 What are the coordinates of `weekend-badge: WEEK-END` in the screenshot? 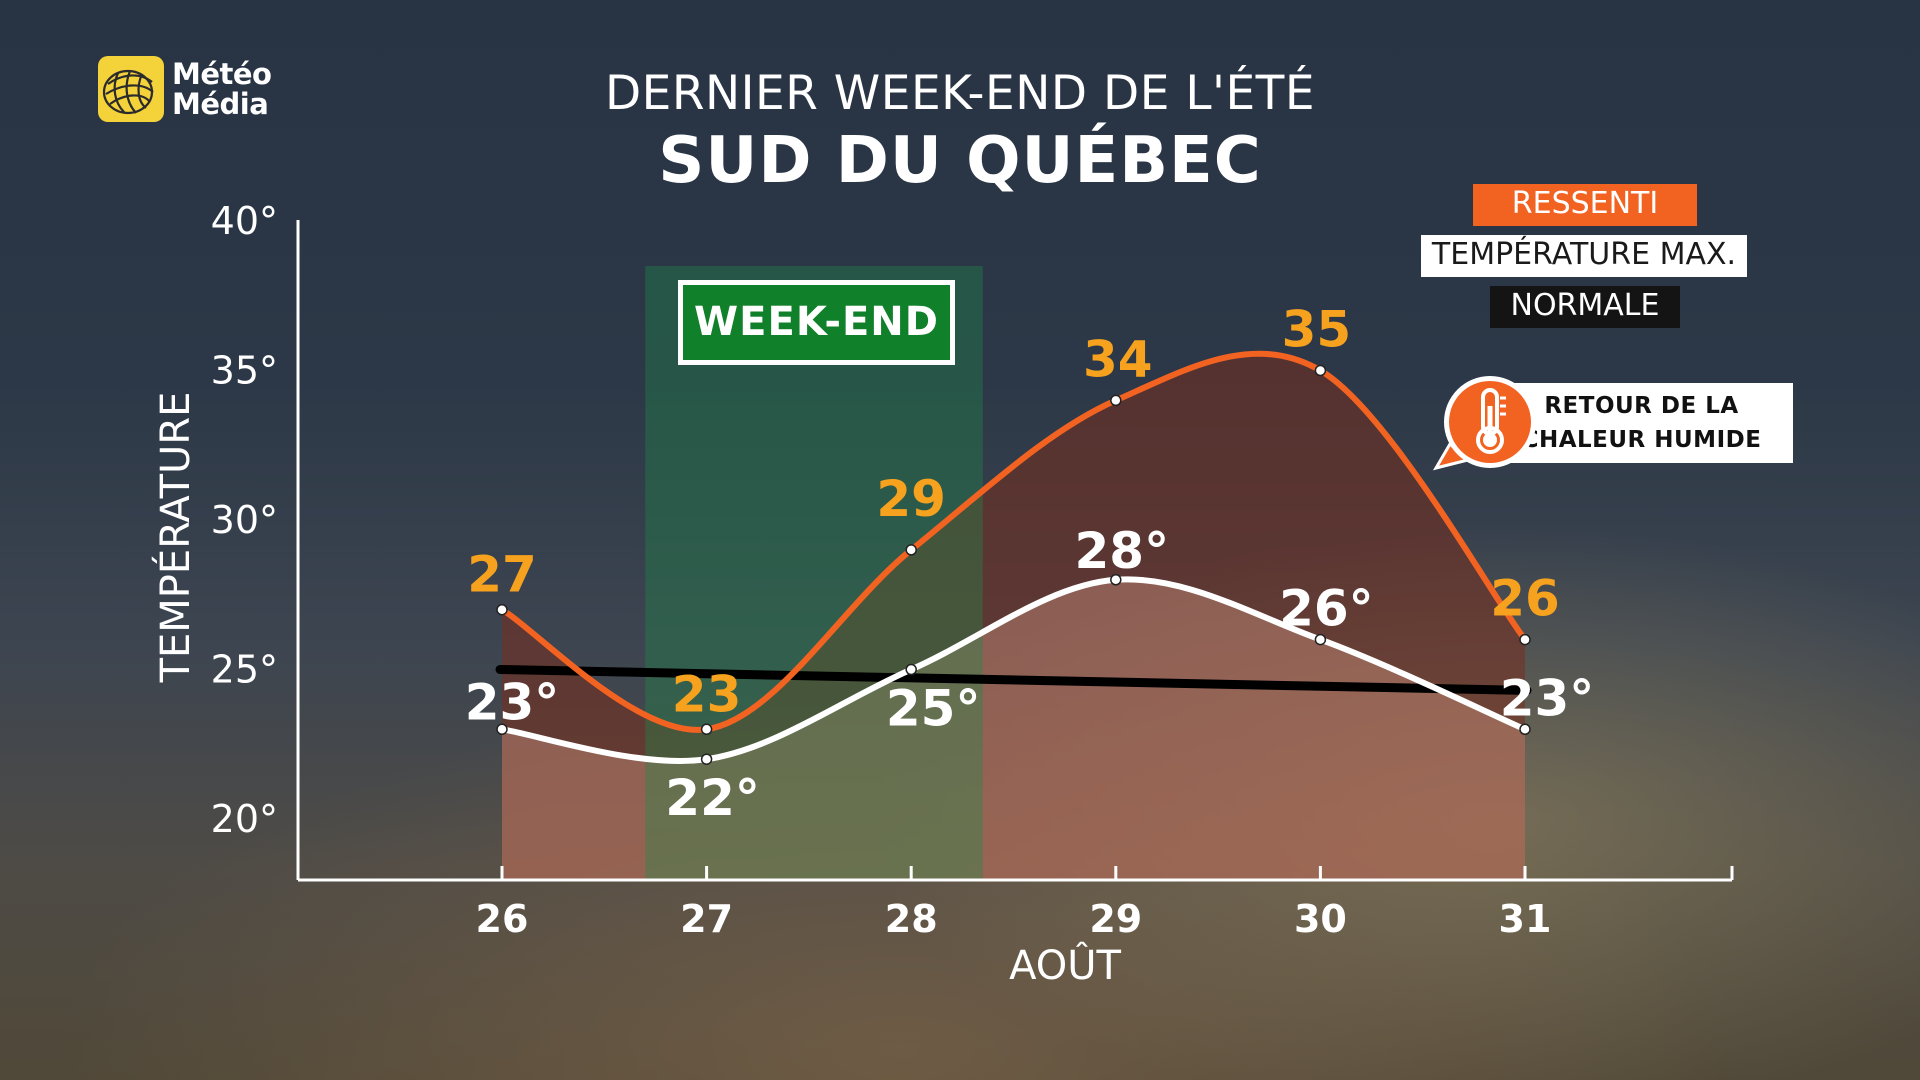 It's located at (816, 322).